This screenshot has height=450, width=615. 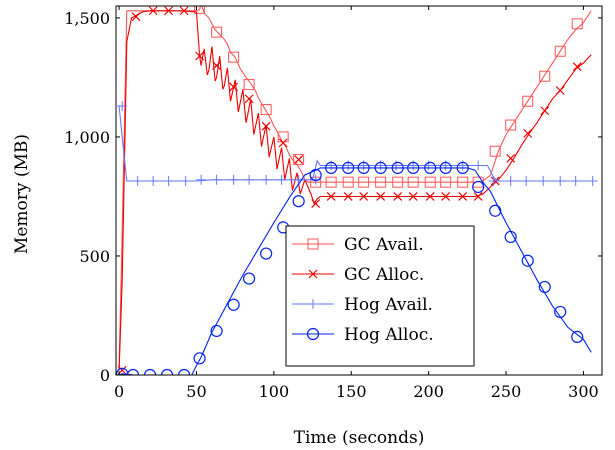 I want to click on y-tick-label: 1,500, so click(x=87, y=18).